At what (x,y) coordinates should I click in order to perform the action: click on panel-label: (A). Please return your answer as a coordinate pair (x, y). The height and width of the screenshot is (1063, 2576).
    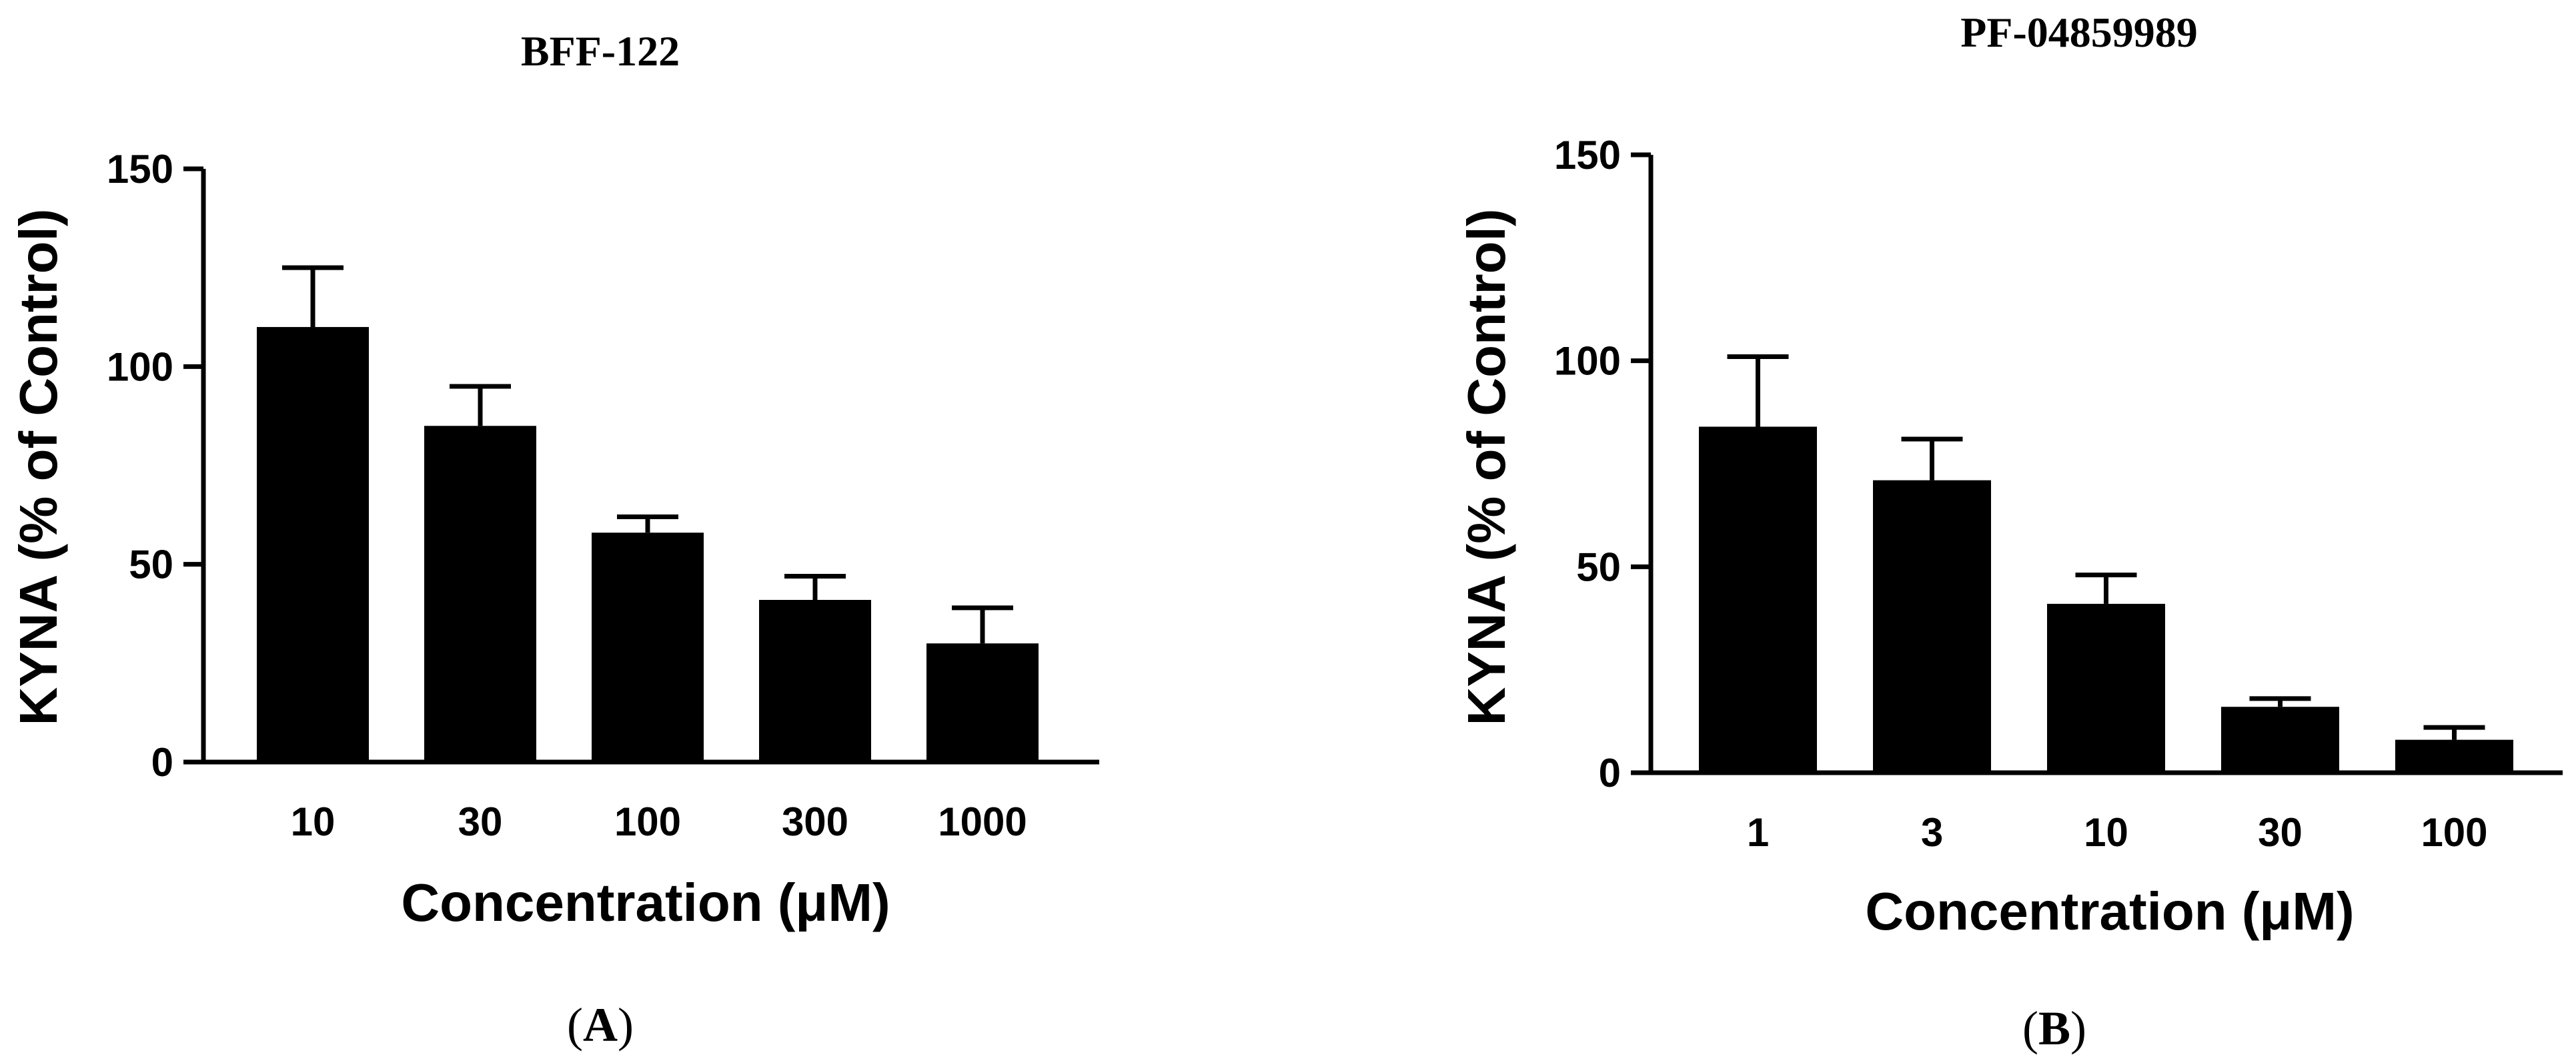
    Looking at the image, I should click on (600, 1025).